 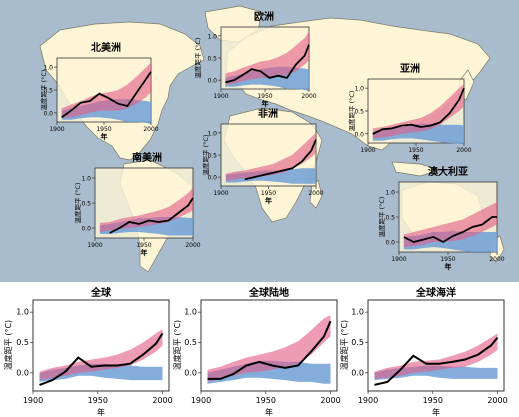 I want to click on global-land-chart: 1900 1950 2000 0.0 0.5 1.0 年 温度距平 (°C) 全球陆地, so click(x=256, y=351).